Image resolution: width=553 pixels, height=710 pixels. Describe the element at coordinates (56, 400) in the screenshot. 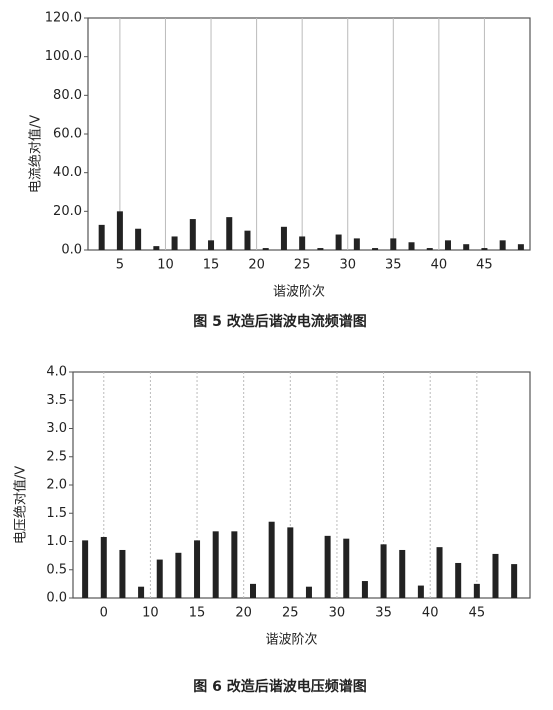

I see `y-tick-label: 3.5` at that location.